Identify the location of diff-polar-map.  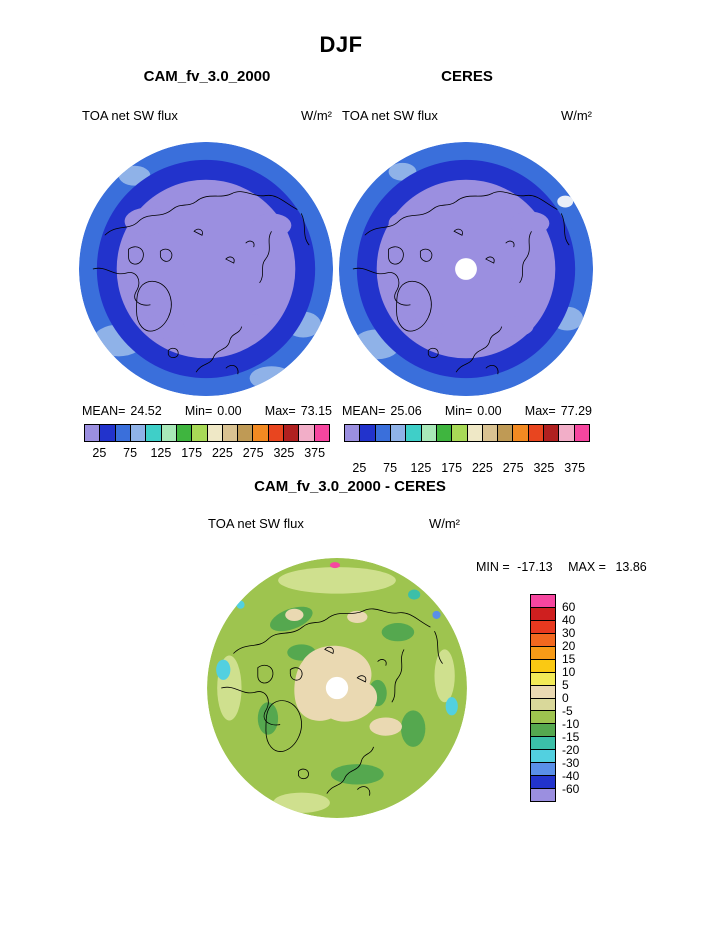
(337, 688).